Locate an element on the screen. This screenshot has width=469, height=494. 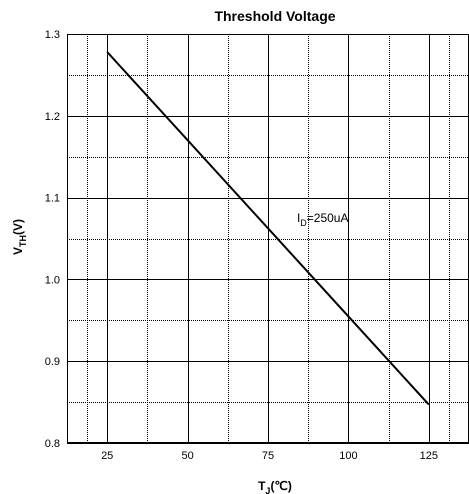
x-tick-label: 75 is located at coordinates (268, 456).